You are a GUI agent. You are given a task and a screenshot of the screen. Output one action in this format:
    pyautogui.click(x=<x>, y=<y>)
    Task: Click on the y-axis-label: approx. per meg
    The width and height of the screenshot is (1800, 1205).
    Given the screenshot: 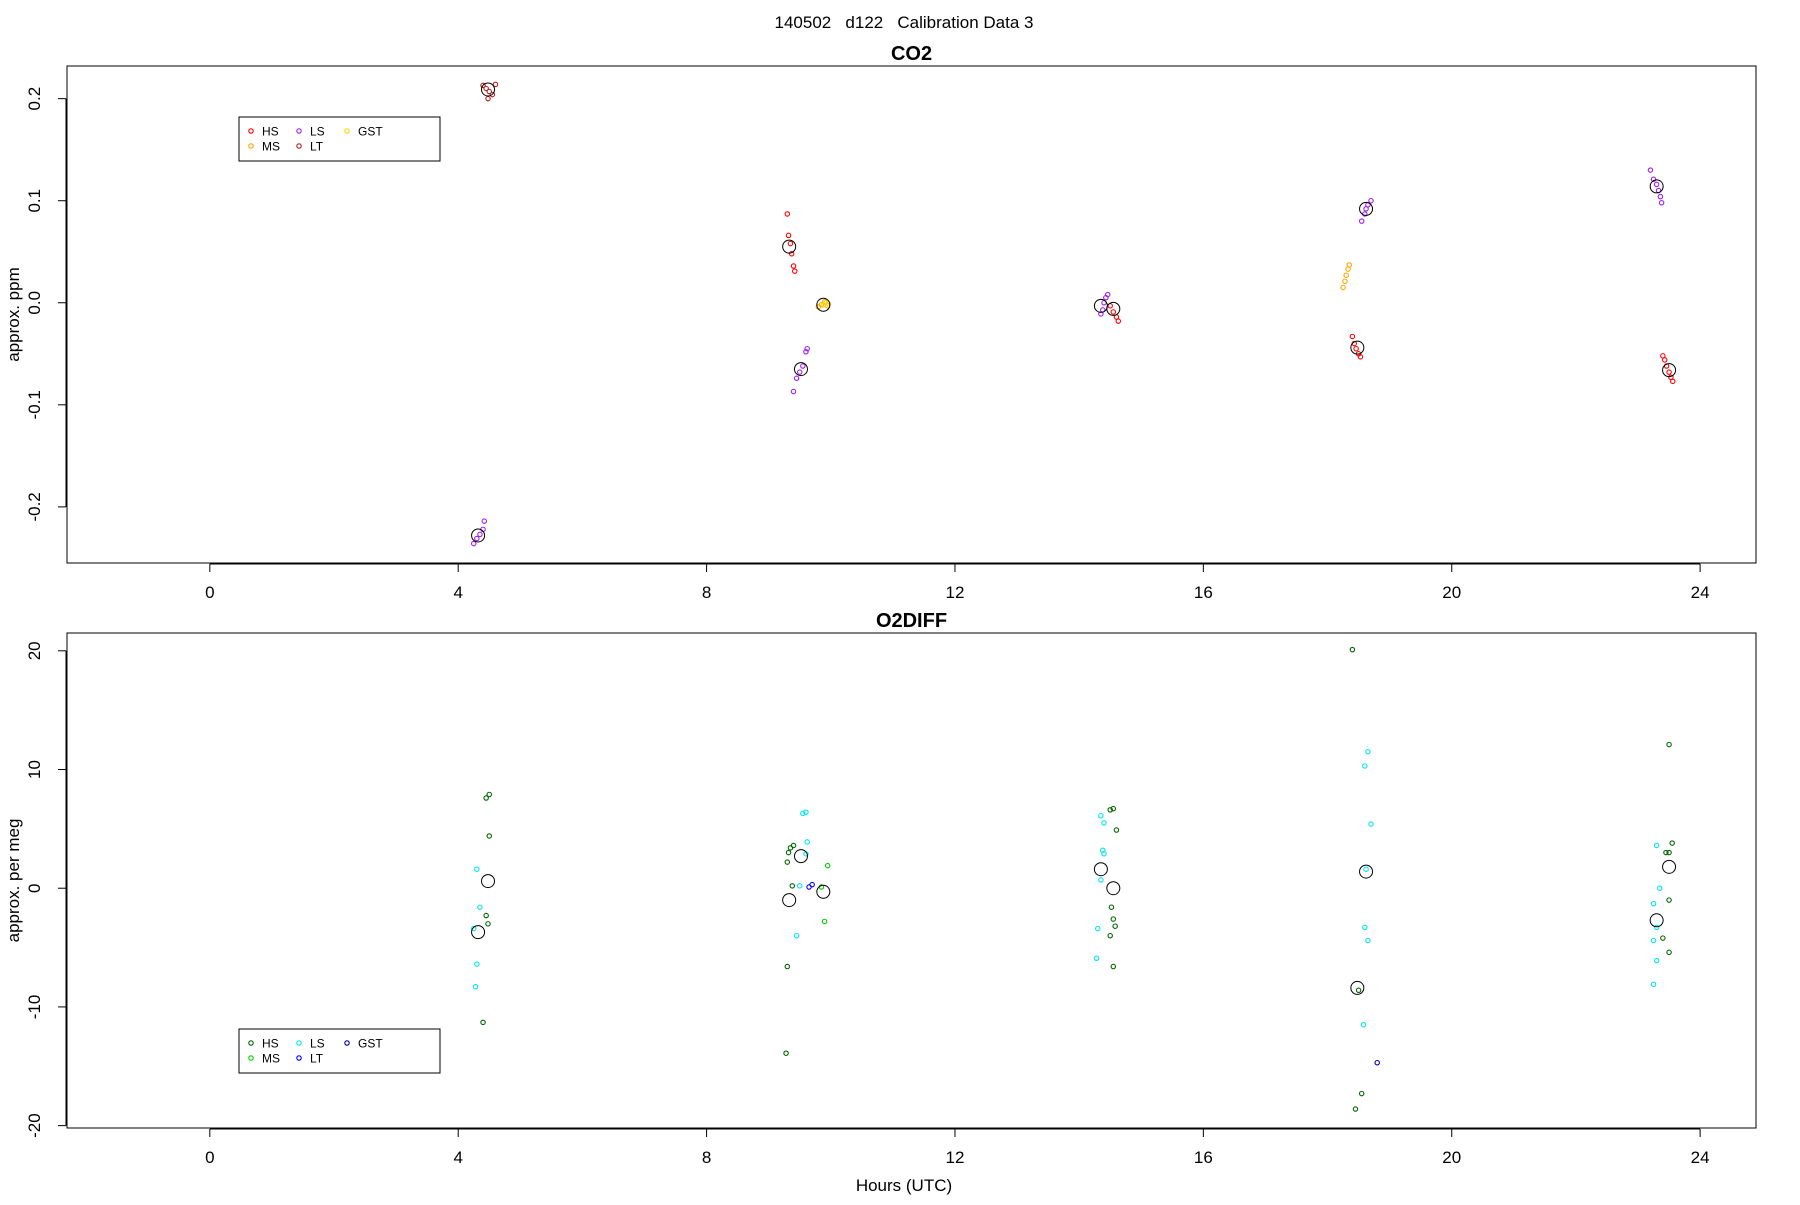 What is the action you would take?
    pyautogui.click(x=13, y=881)
    